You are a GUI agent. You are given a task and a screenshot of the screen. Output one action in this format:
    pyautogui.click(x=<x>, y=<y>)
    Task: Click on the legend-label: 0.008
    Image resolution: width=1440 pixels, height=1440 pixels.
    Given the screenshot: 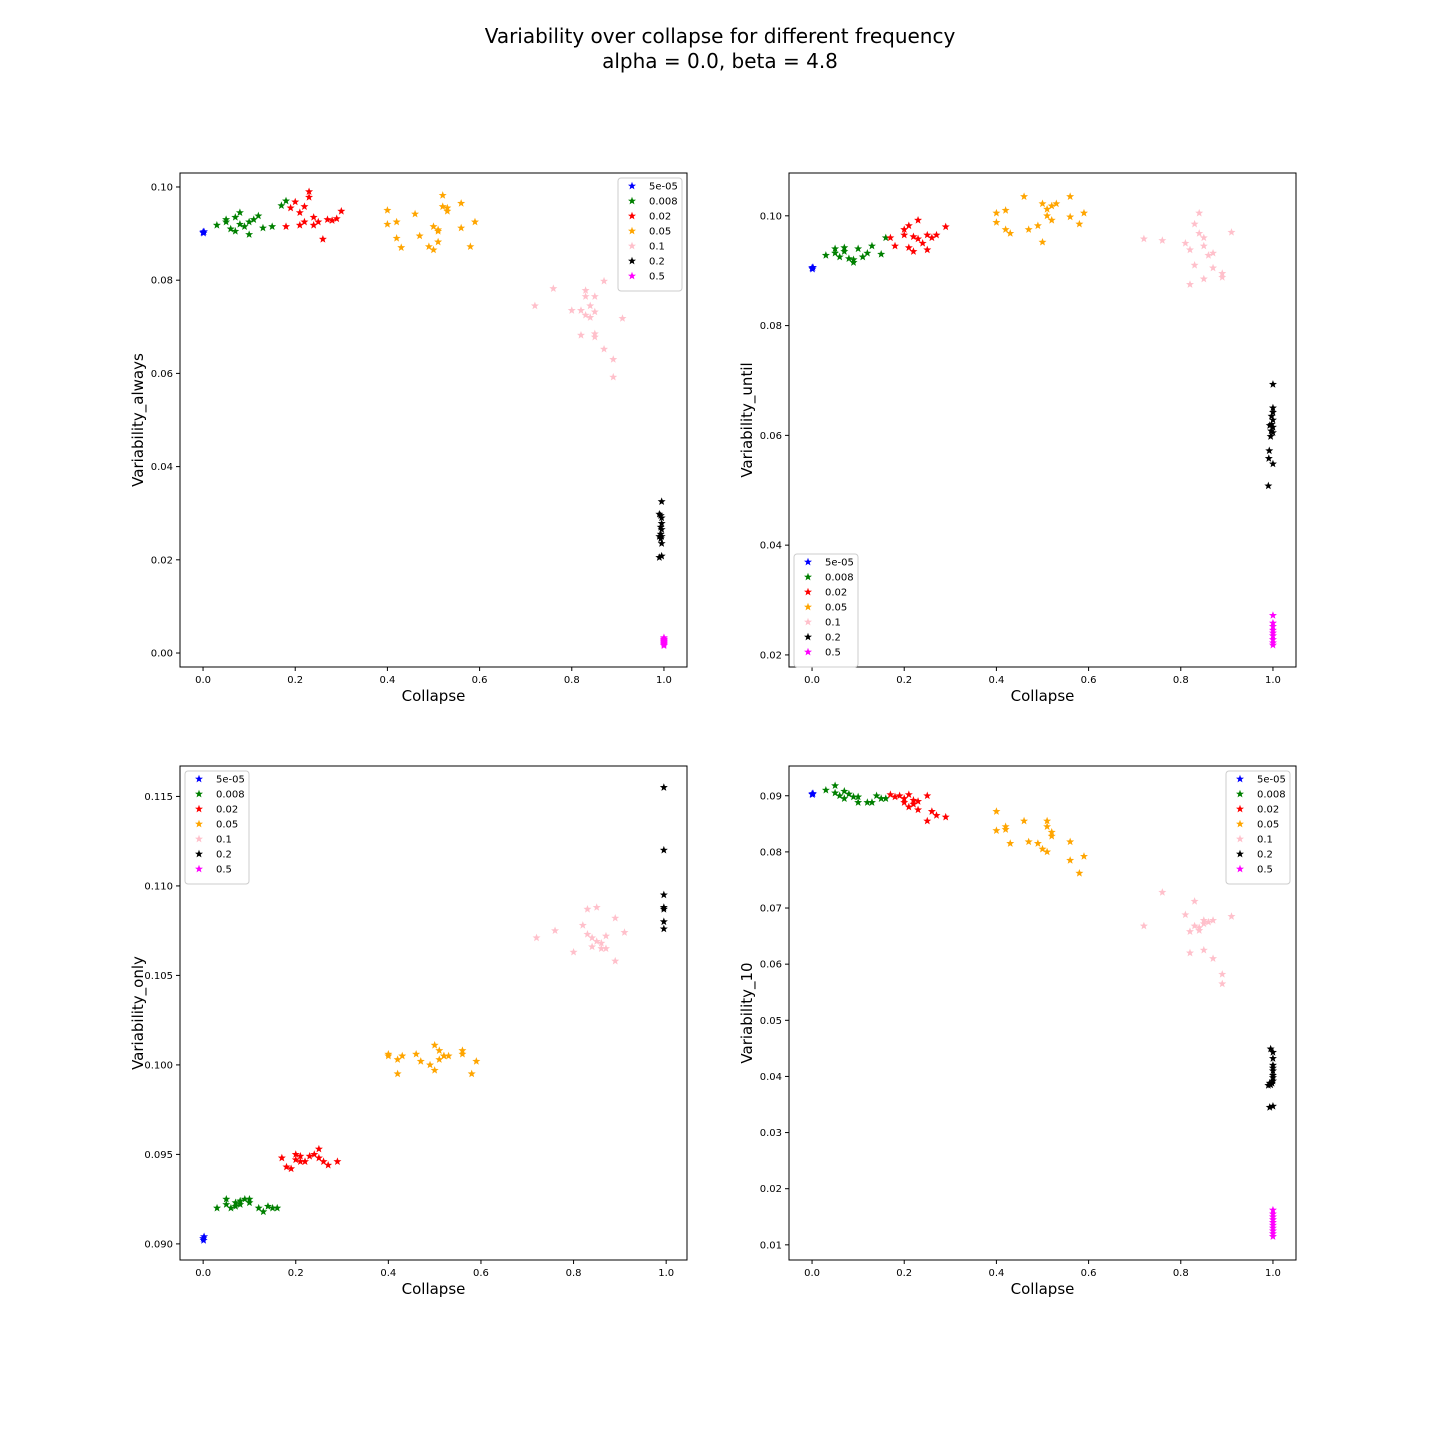 What is the action you would take?
    pyautogui.click(x=663, y=202)
    